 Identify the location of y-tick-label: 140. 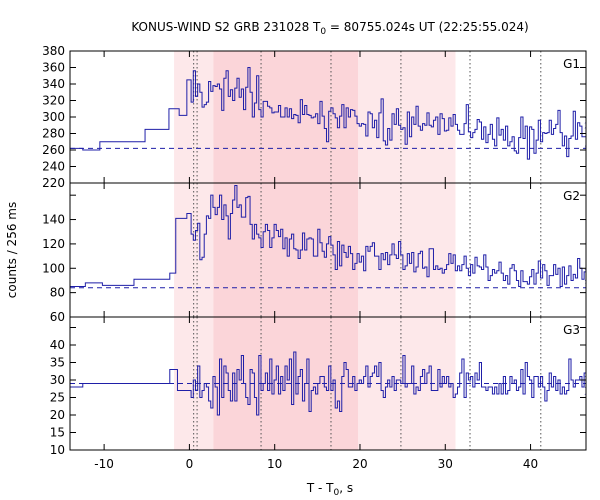
(53, 220).